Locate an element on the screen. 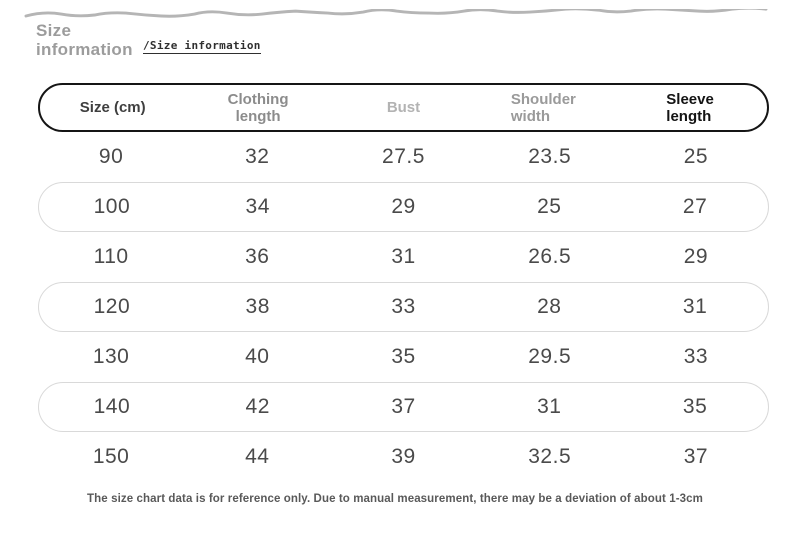 The width and height of the screenshot is (790, 533). cell-clothing-length: 38 is located at coordinates (257, 306).